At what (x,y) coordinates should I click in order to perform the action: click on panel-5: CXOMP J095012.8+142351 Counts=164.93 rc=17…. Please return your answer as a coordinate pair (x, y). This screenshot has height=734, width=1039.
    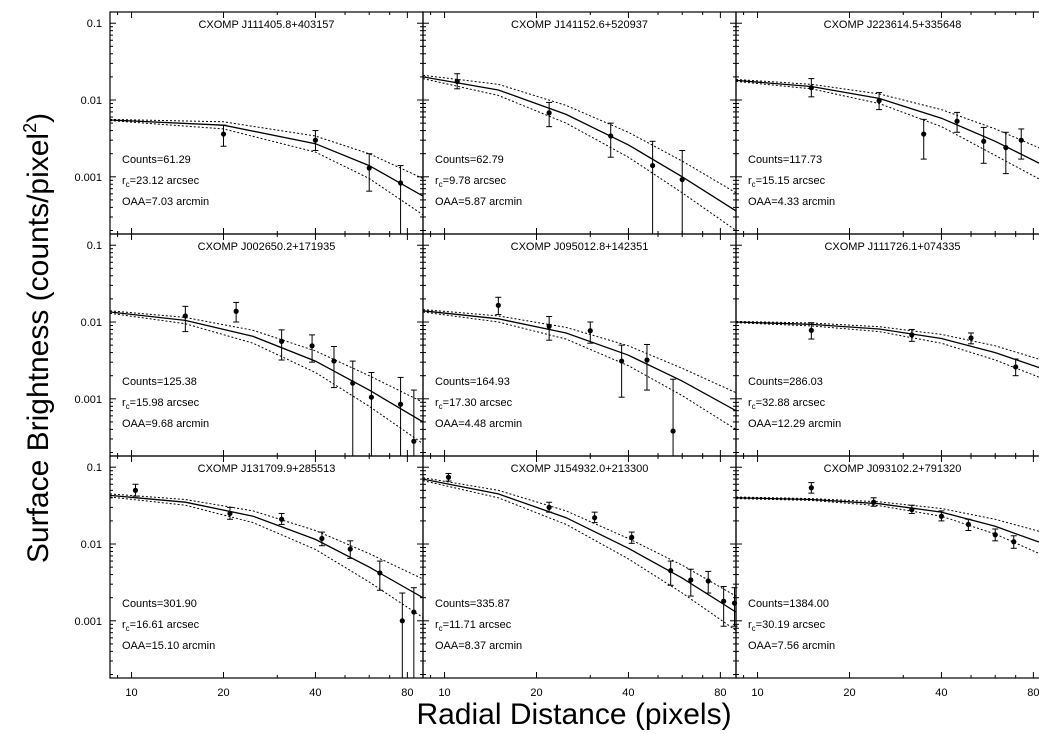
    Looking at the image, I should click on (579, 345).